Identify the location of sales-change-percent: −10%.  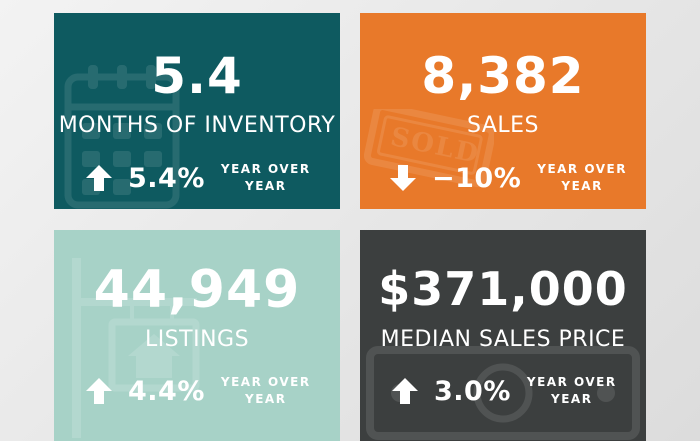
(477, 178).